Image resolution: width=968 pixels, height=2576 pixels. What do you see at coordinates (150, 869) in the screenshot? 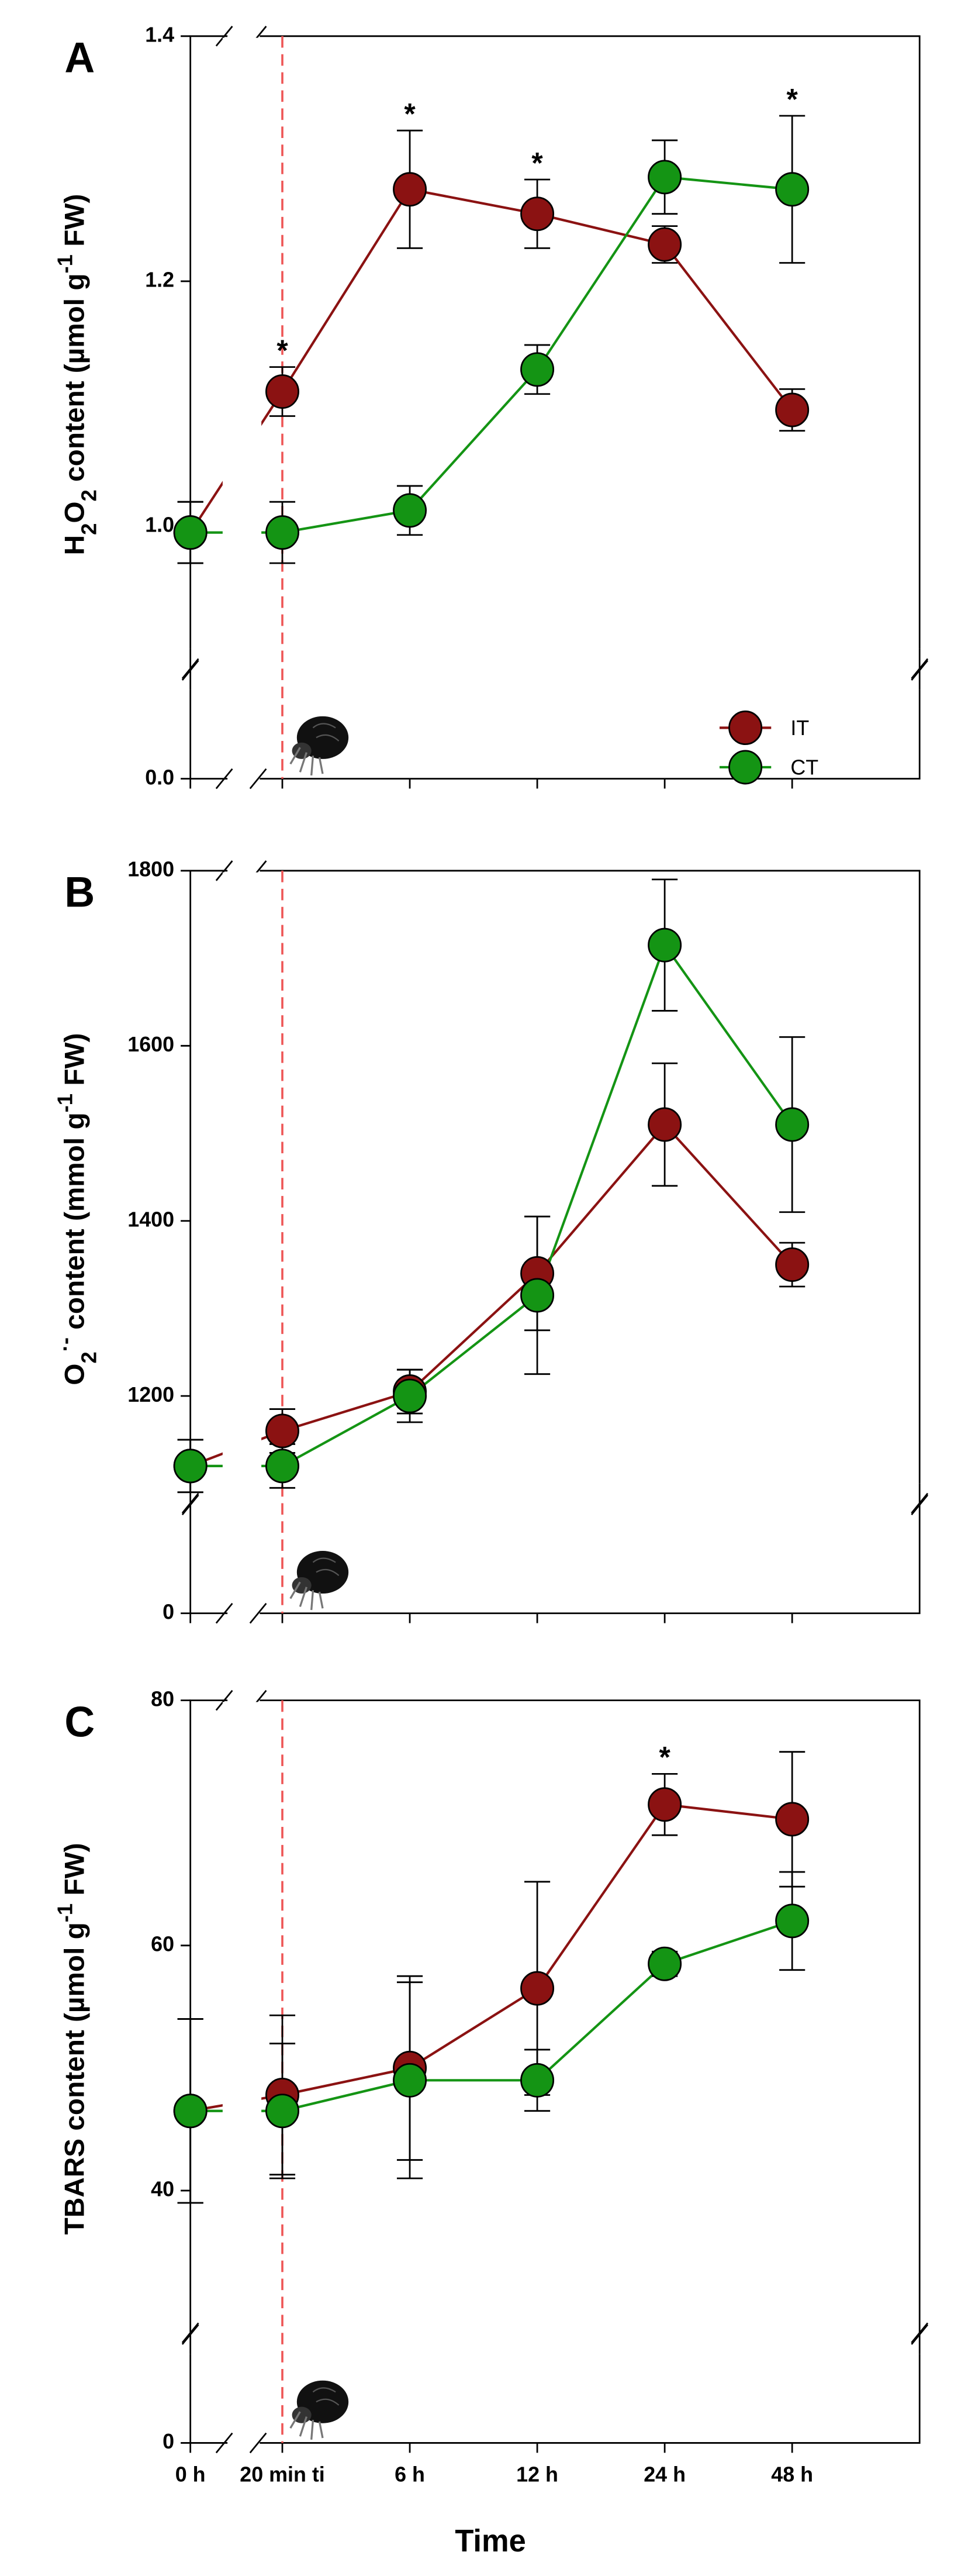
I see `y-tick-label: 1800` at bounding box center [150, 869].